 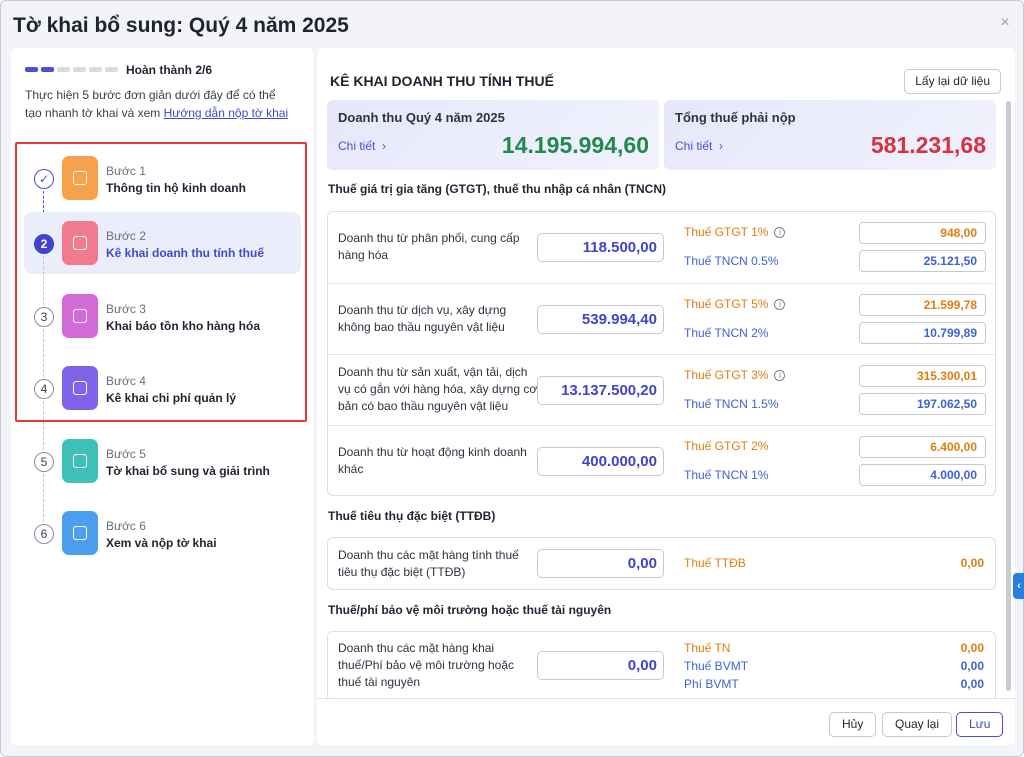 I want to click on progress-label: Hoàn thành 2/6, so click(x=169, y=70).